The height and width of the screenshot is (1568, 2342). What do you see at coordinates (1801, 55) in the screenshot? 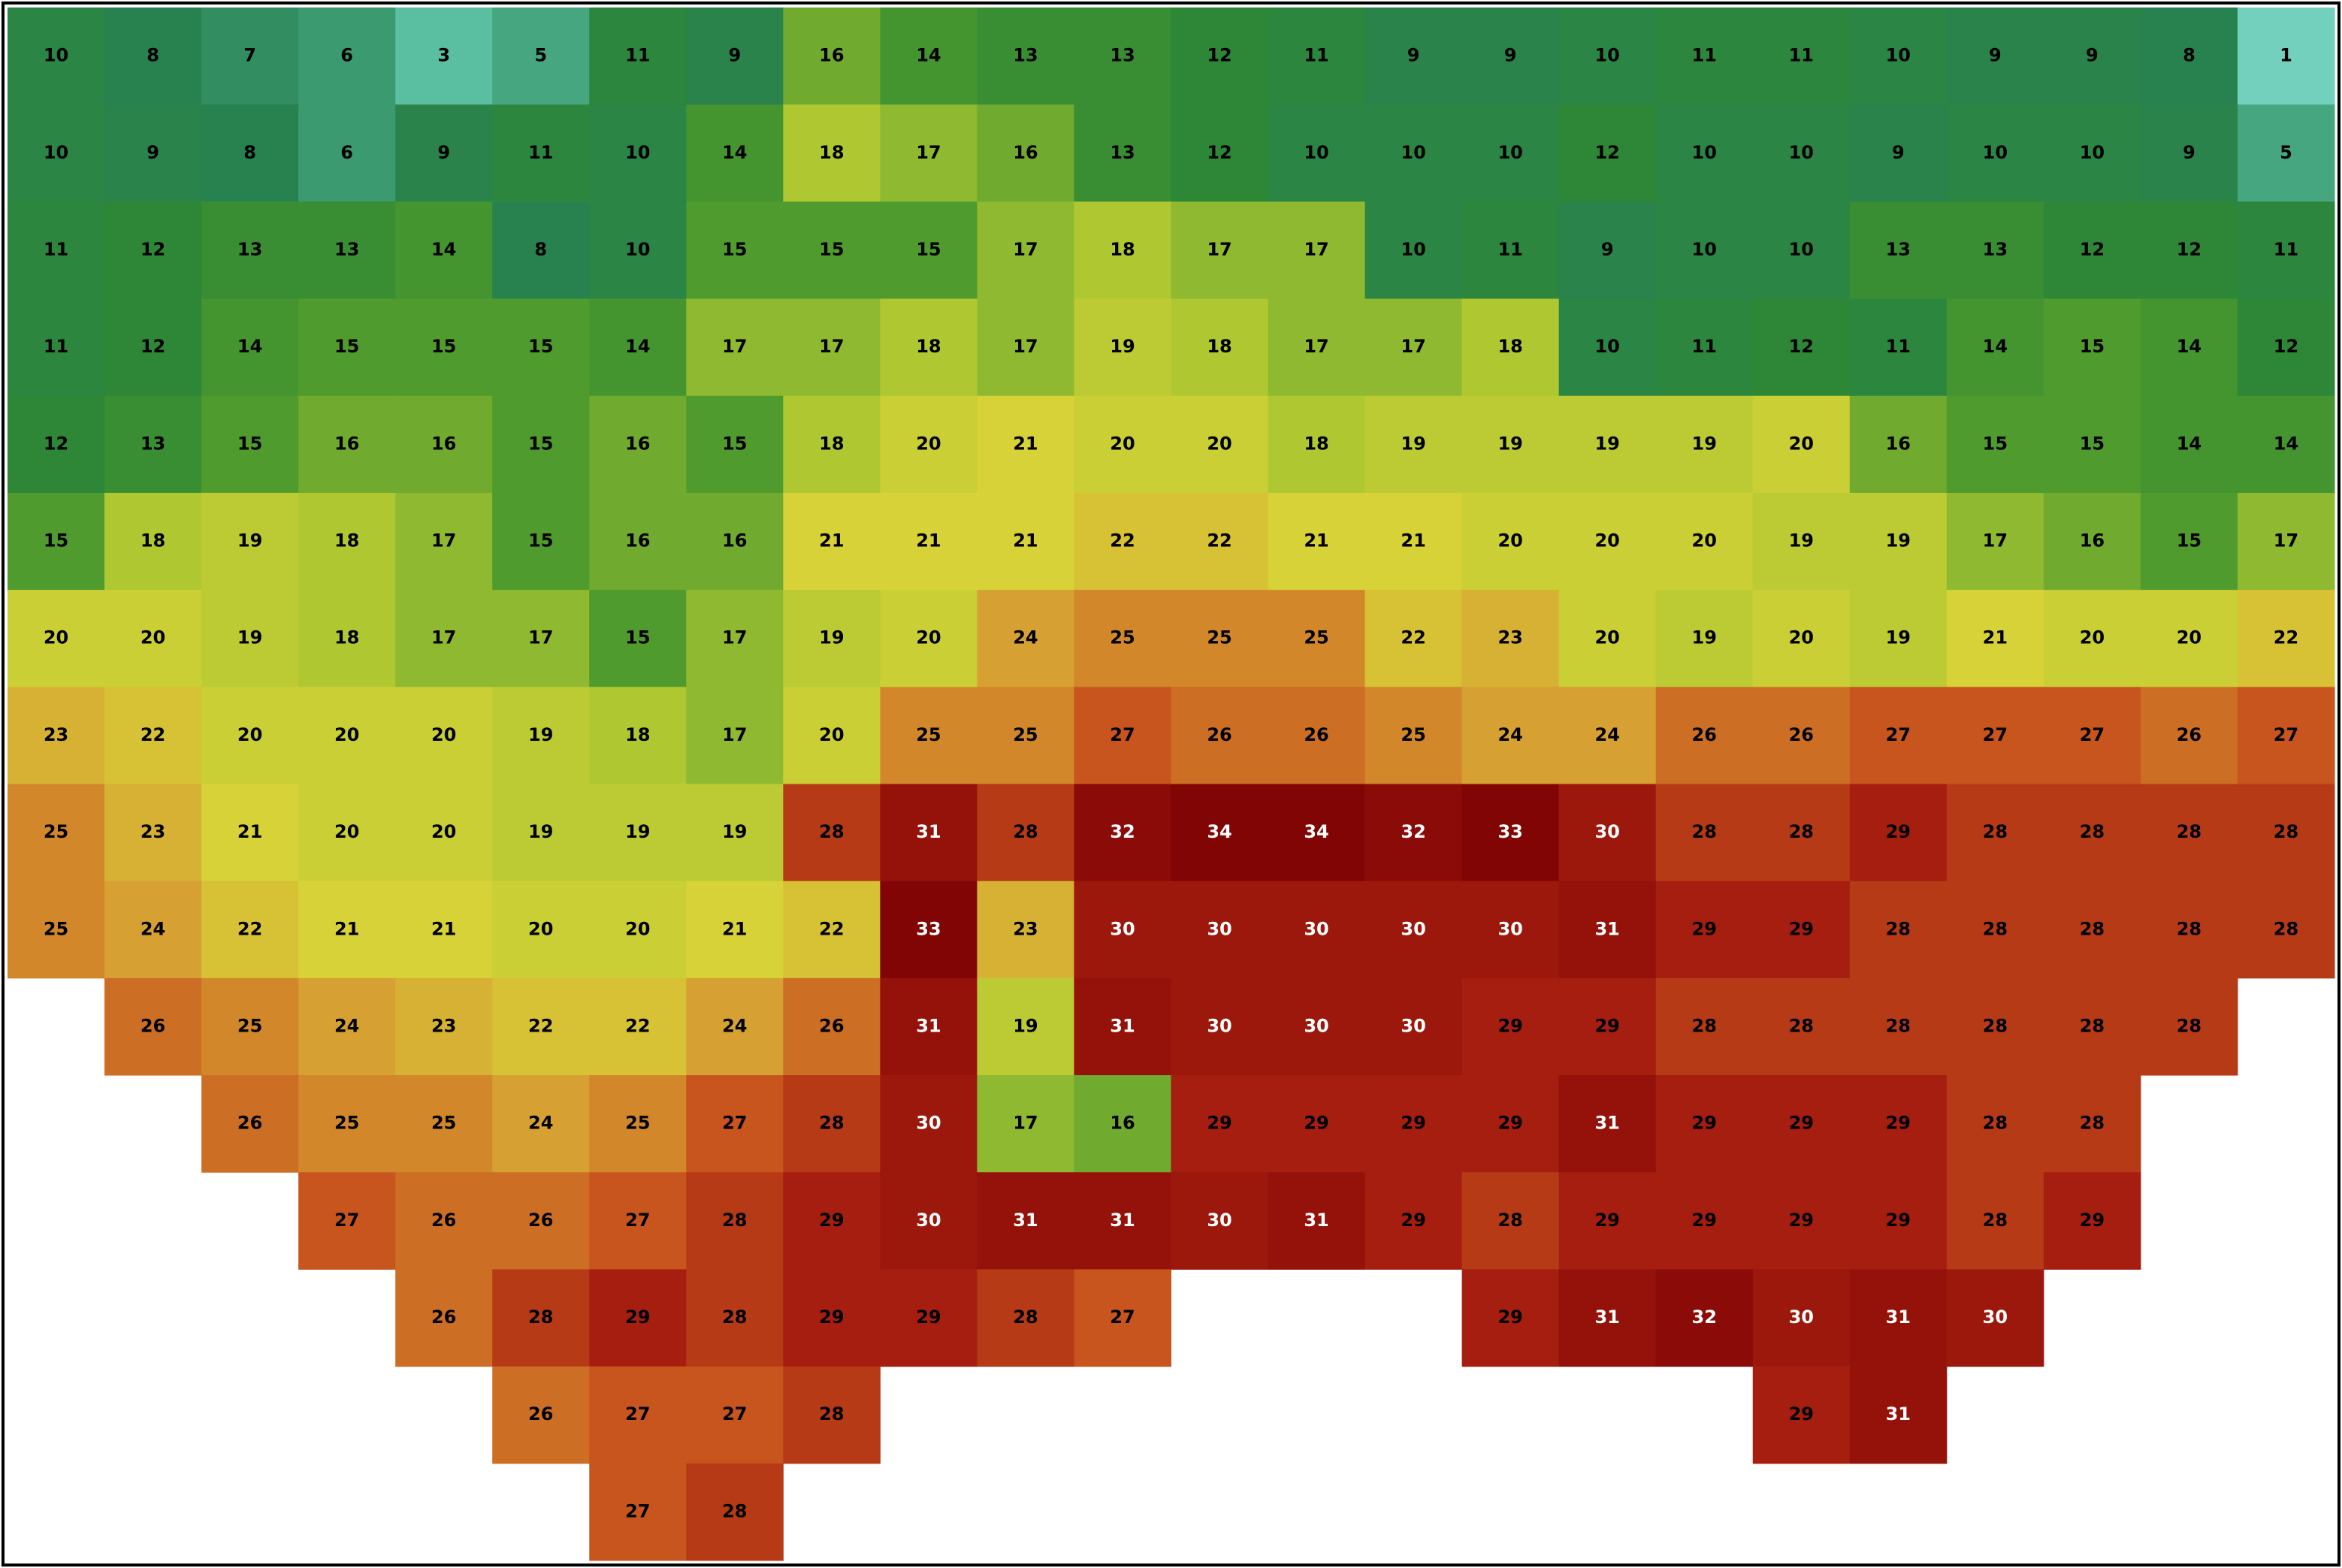
I see `temperature-label: 11` at bounding box center [1801, 55].